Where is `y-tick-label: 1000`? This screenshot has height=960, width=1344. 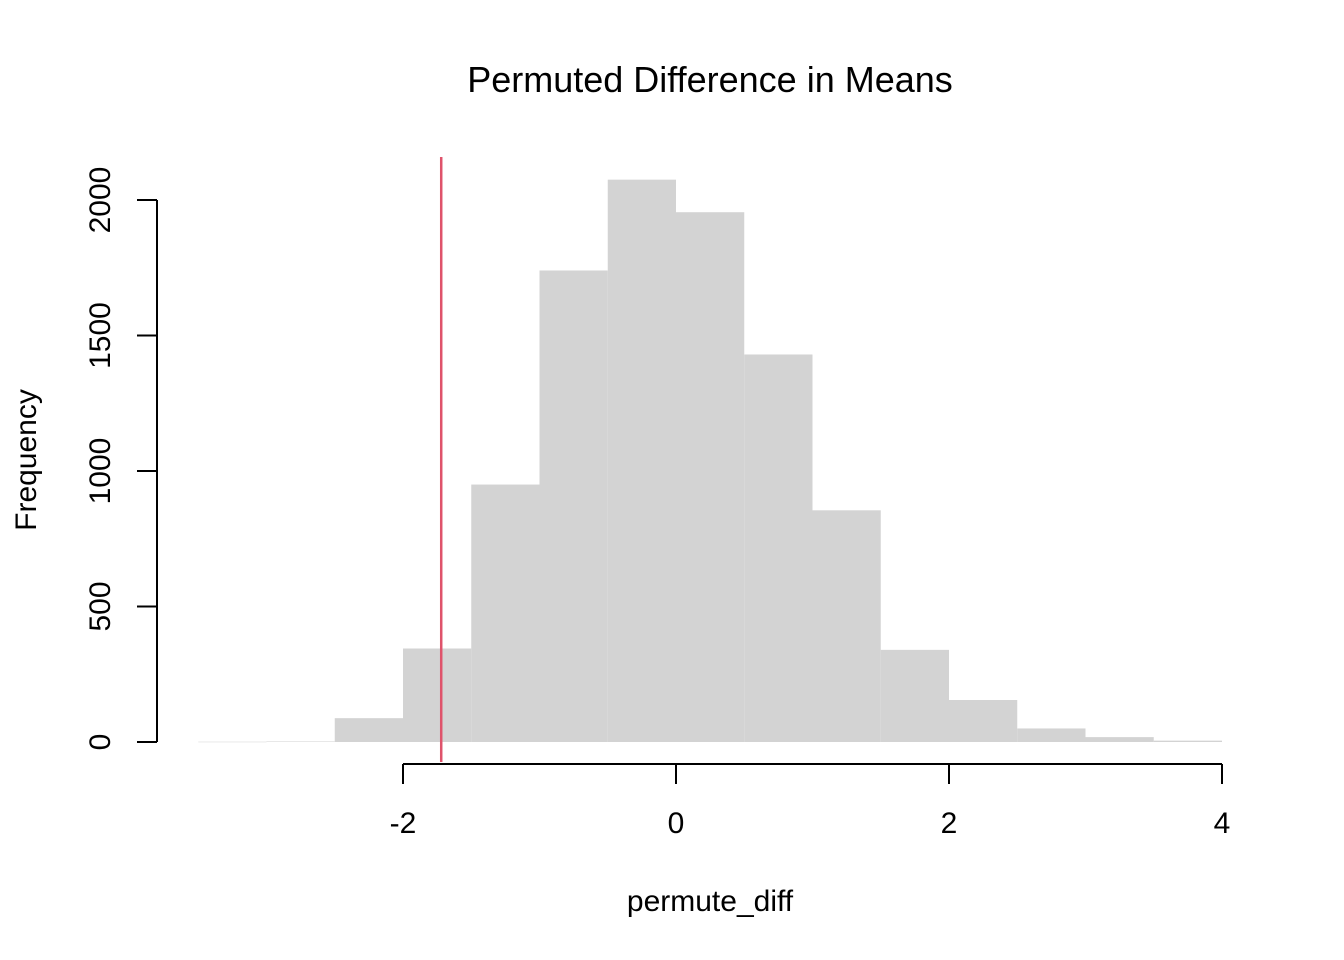 y-tick-label: 1000 is located at coordinates (100, 471).